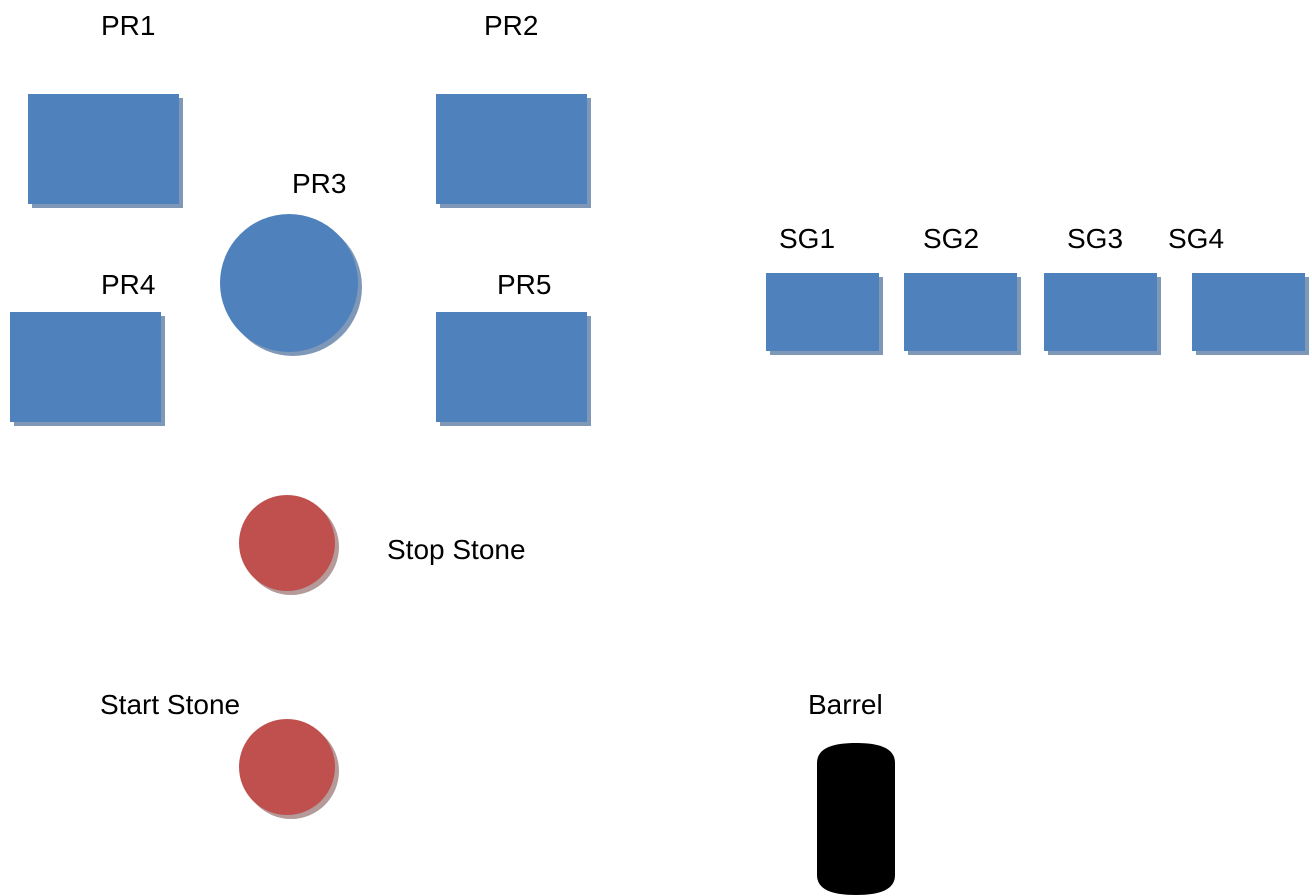 This screenshot has width=1312, height=896. What do you see at coordinates (1248, 312) in the screenshot?
I see `sg4-box` at bounding box center [1248, 312].